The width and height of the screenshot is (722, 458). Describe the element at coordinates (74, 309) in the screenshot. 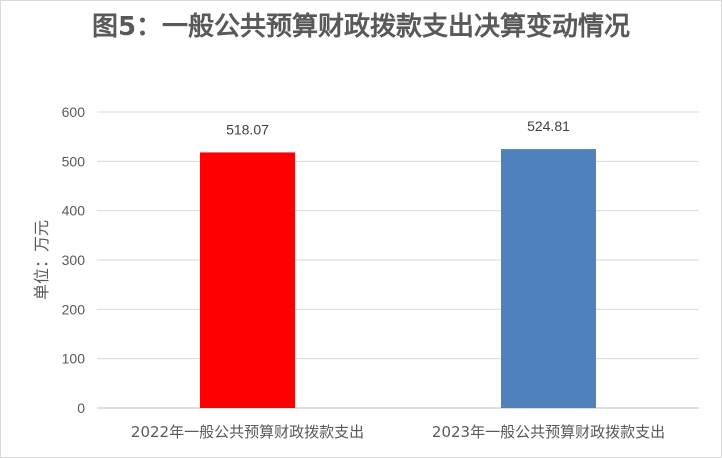

I see `y-tick-label: 200` at that location.